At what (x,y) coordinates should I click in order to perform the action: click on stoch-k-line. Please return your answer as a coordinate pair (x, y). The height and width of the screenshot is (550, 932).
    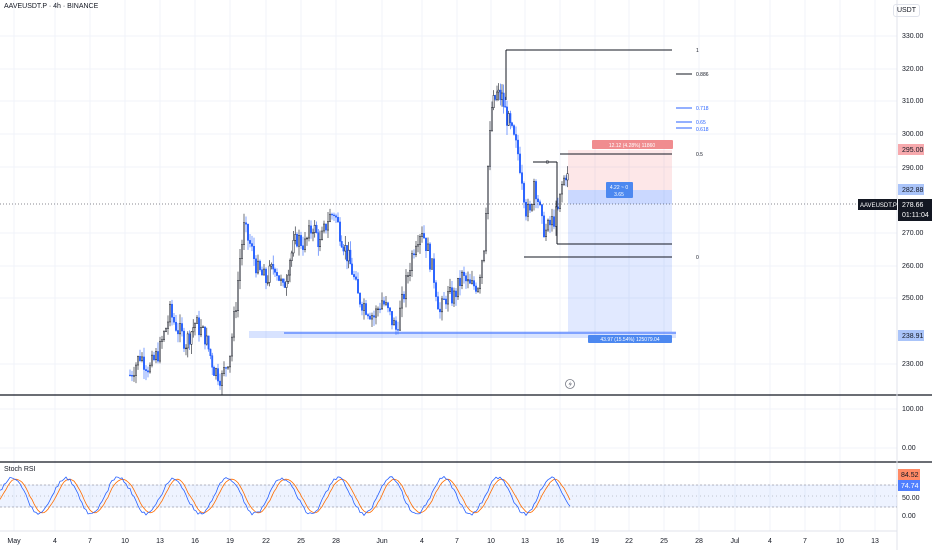
    Looking at the image, I should click on (285, 496).